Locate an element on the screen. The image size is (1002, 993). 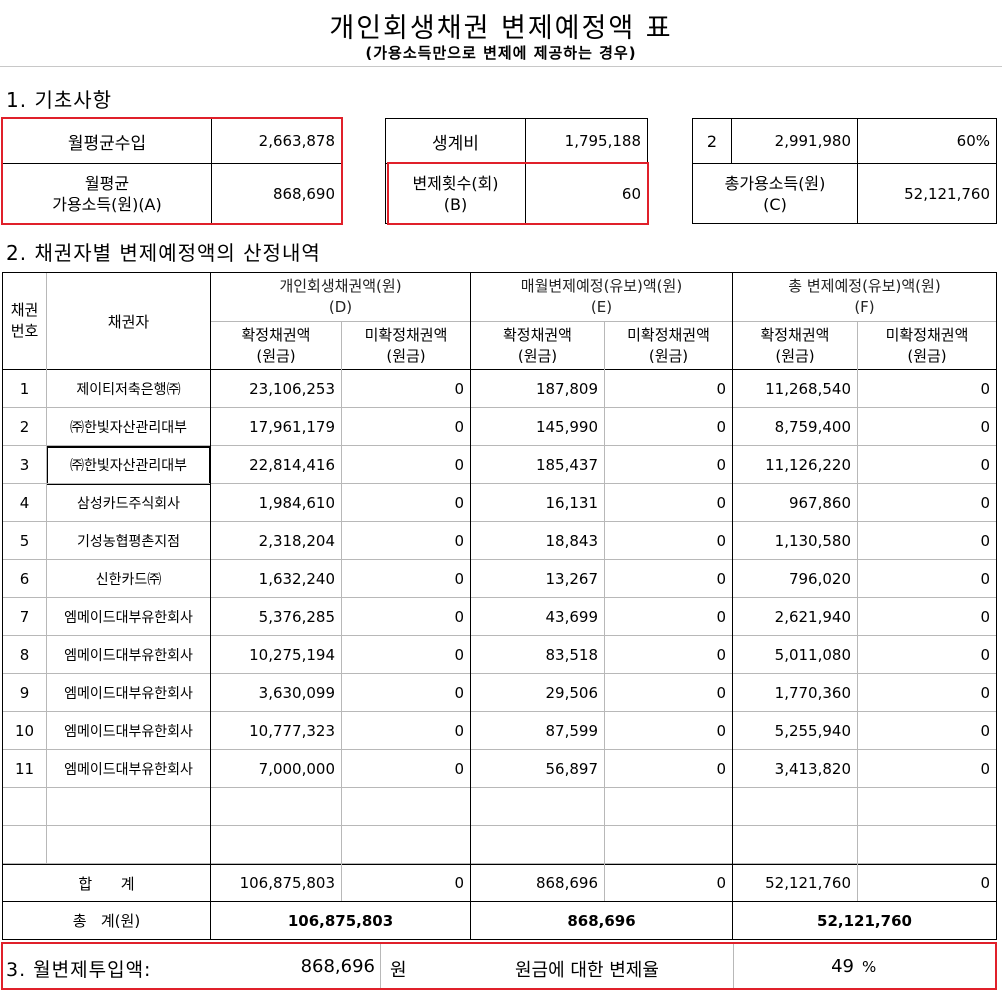
cell-d-confirmed: 5,376,285 is located at coordinates (296, 617).